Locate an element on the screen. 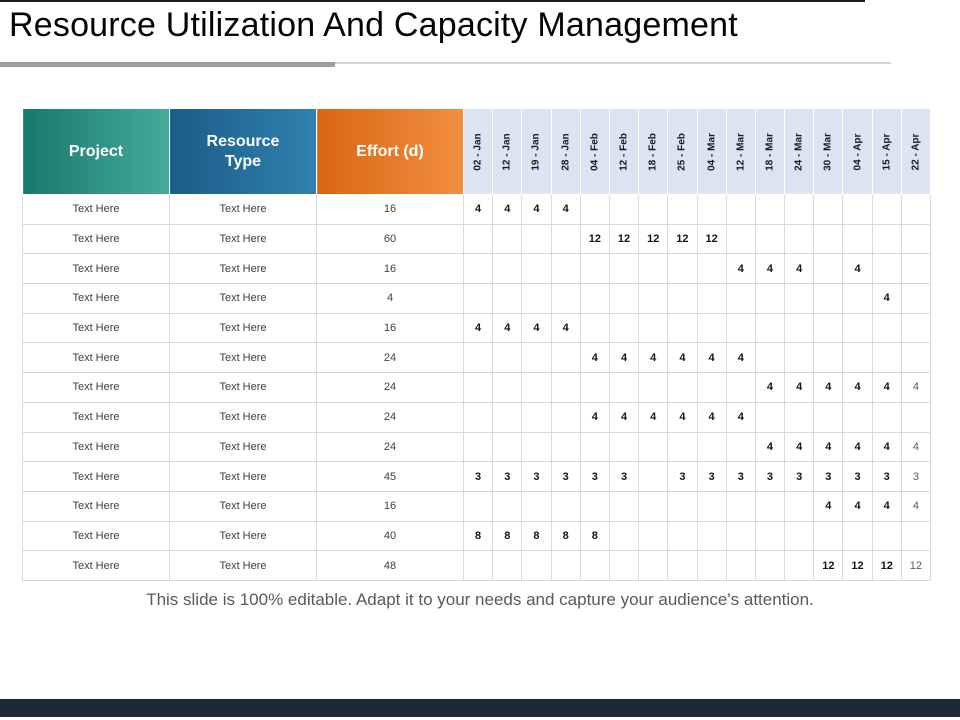 The image size is (960, 720). column-header-resource: Resource Type is located at coordinates (243, 151).